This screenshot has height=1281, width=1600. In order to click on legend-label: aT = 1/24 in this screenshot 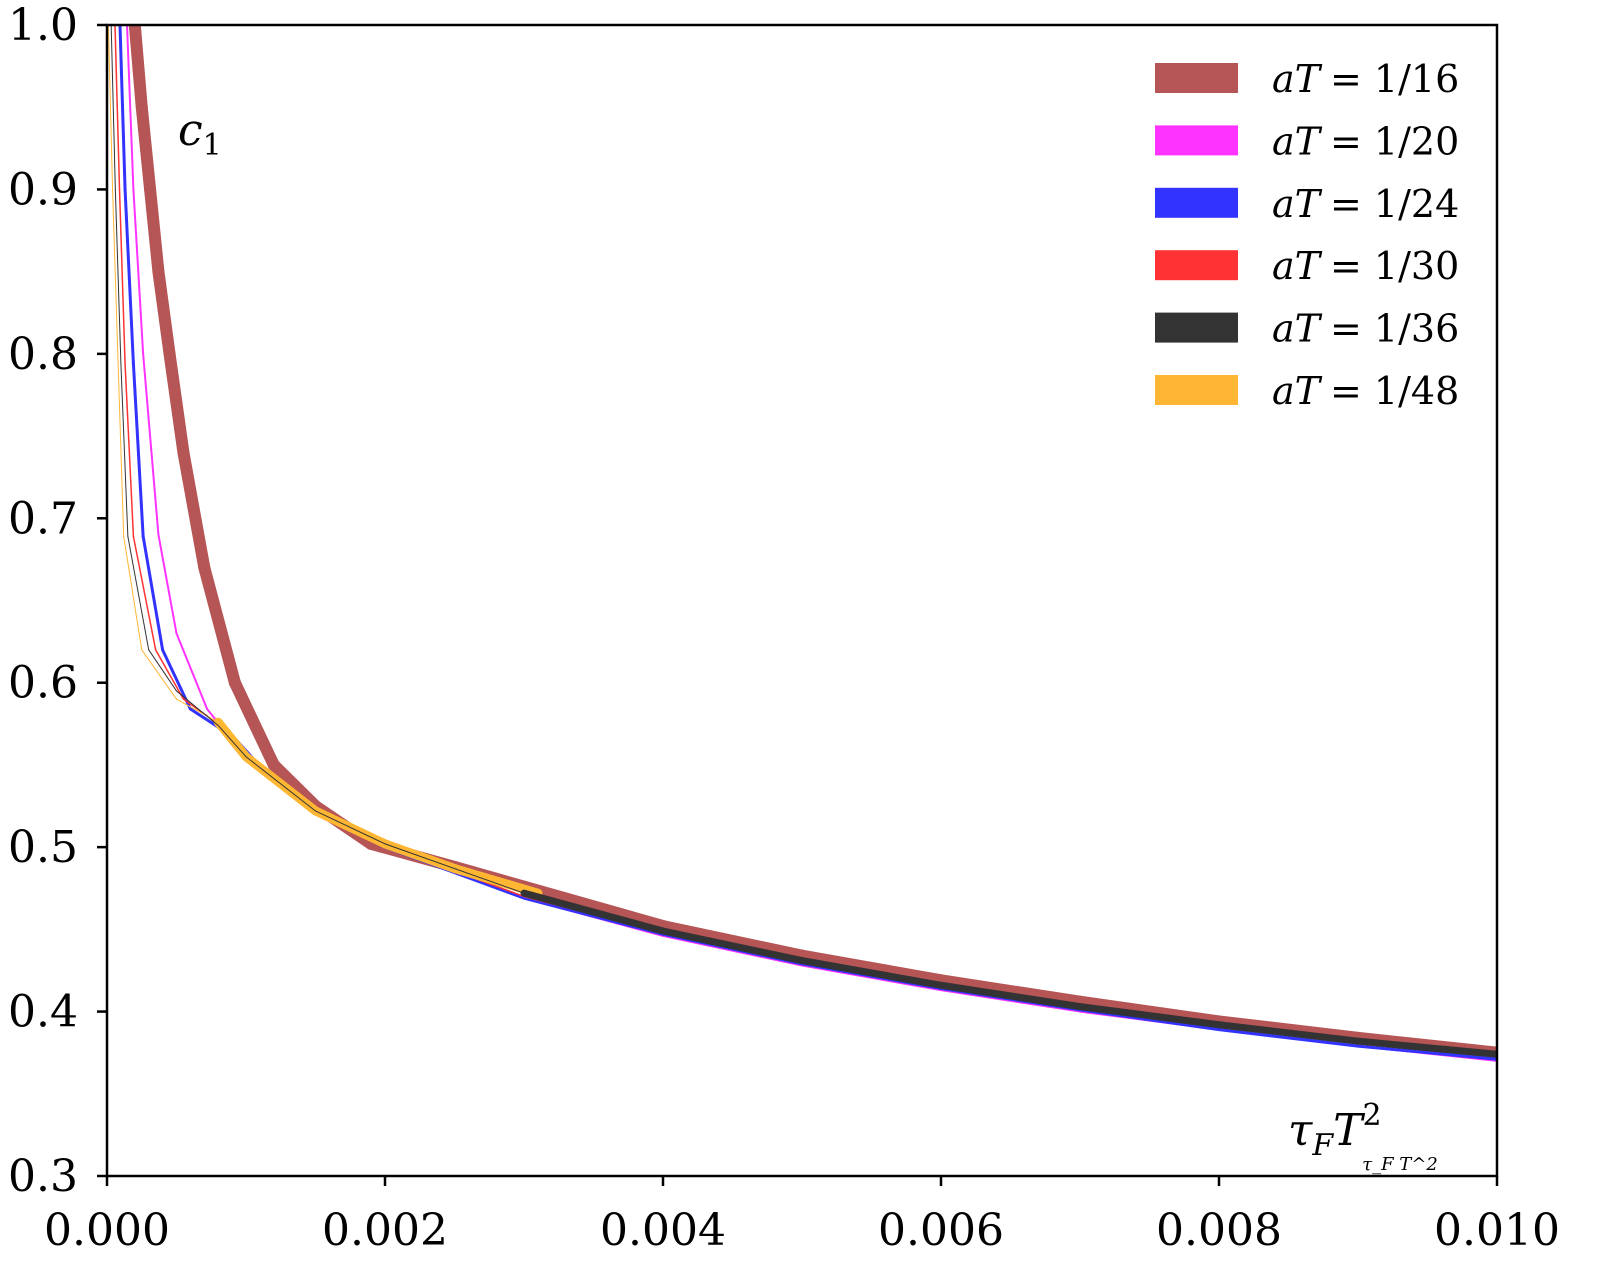, I will do `click(1365, 204)`.